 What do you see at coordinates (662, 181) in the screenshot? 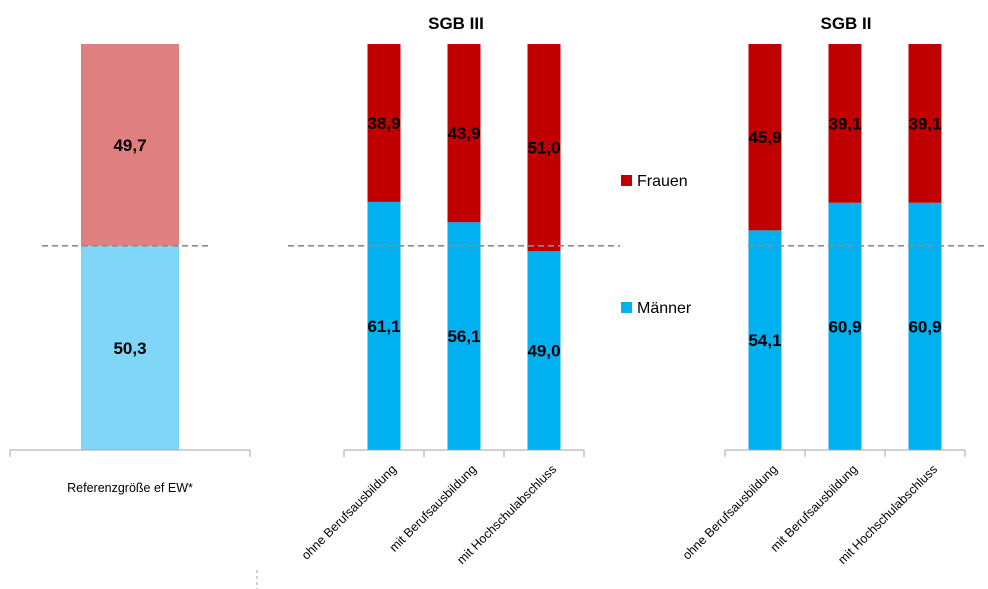
I see `legend-label: Frauen` at bounding box center [662, 181].